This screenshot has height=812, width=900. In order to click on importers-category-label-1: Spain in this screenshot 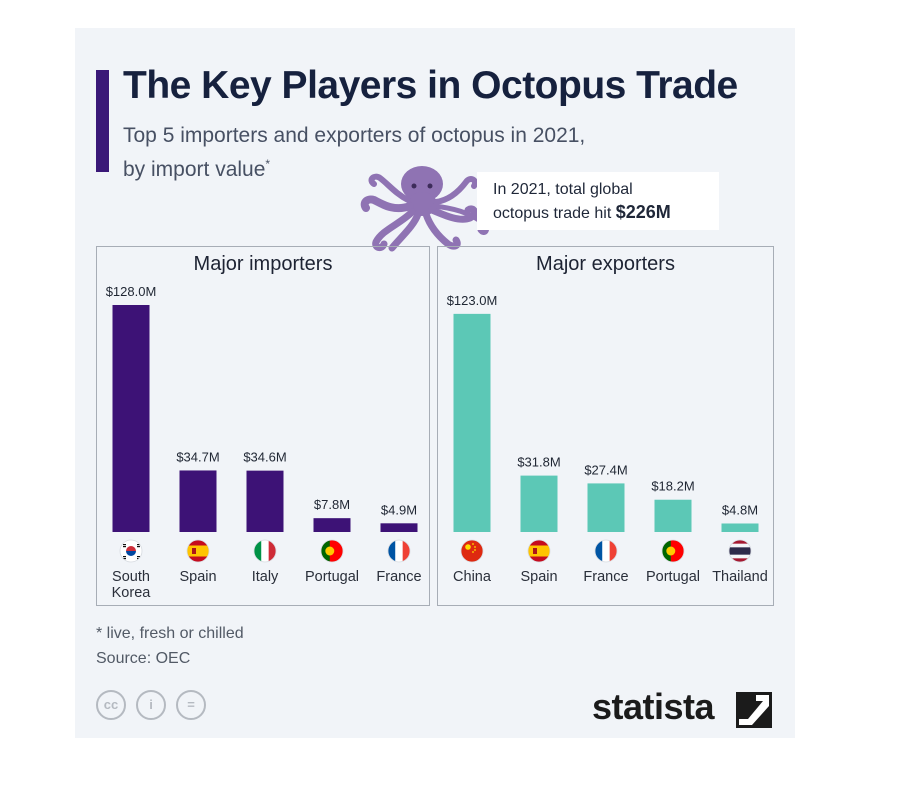, I will do `click(197, 577)`.